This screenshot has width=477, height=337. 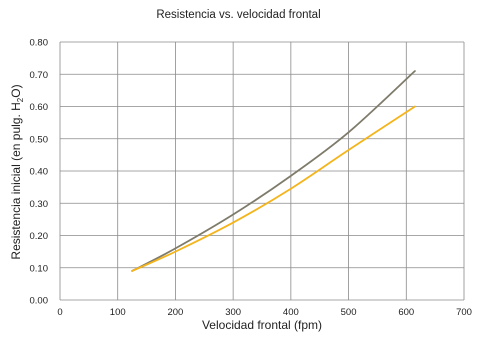 What do you see at coordinates (291, 312) in the screenshot?
I see `x-tick-label: 400` at bounding box center [291, 312].